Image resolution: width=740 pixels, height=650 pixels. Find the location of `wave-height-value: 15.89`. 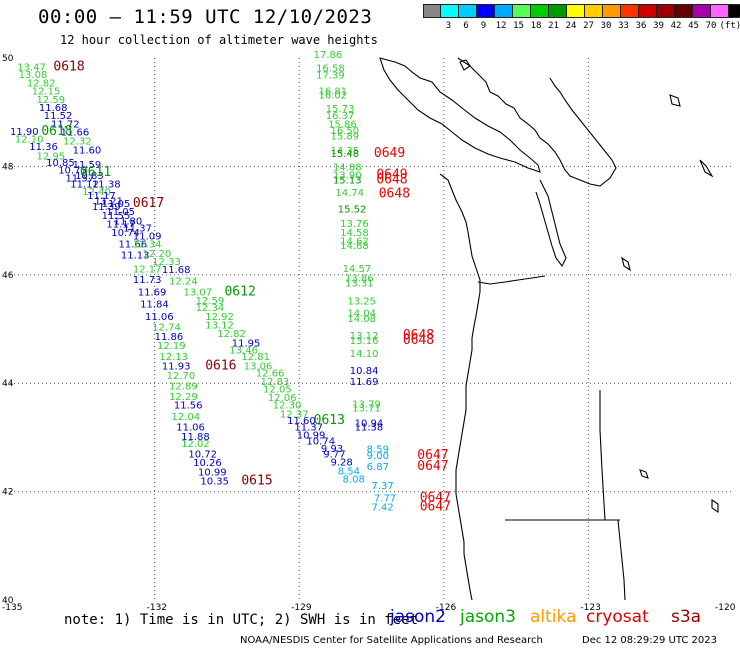

wave-height-value: 15.89 is located at coordinates (345, 136).